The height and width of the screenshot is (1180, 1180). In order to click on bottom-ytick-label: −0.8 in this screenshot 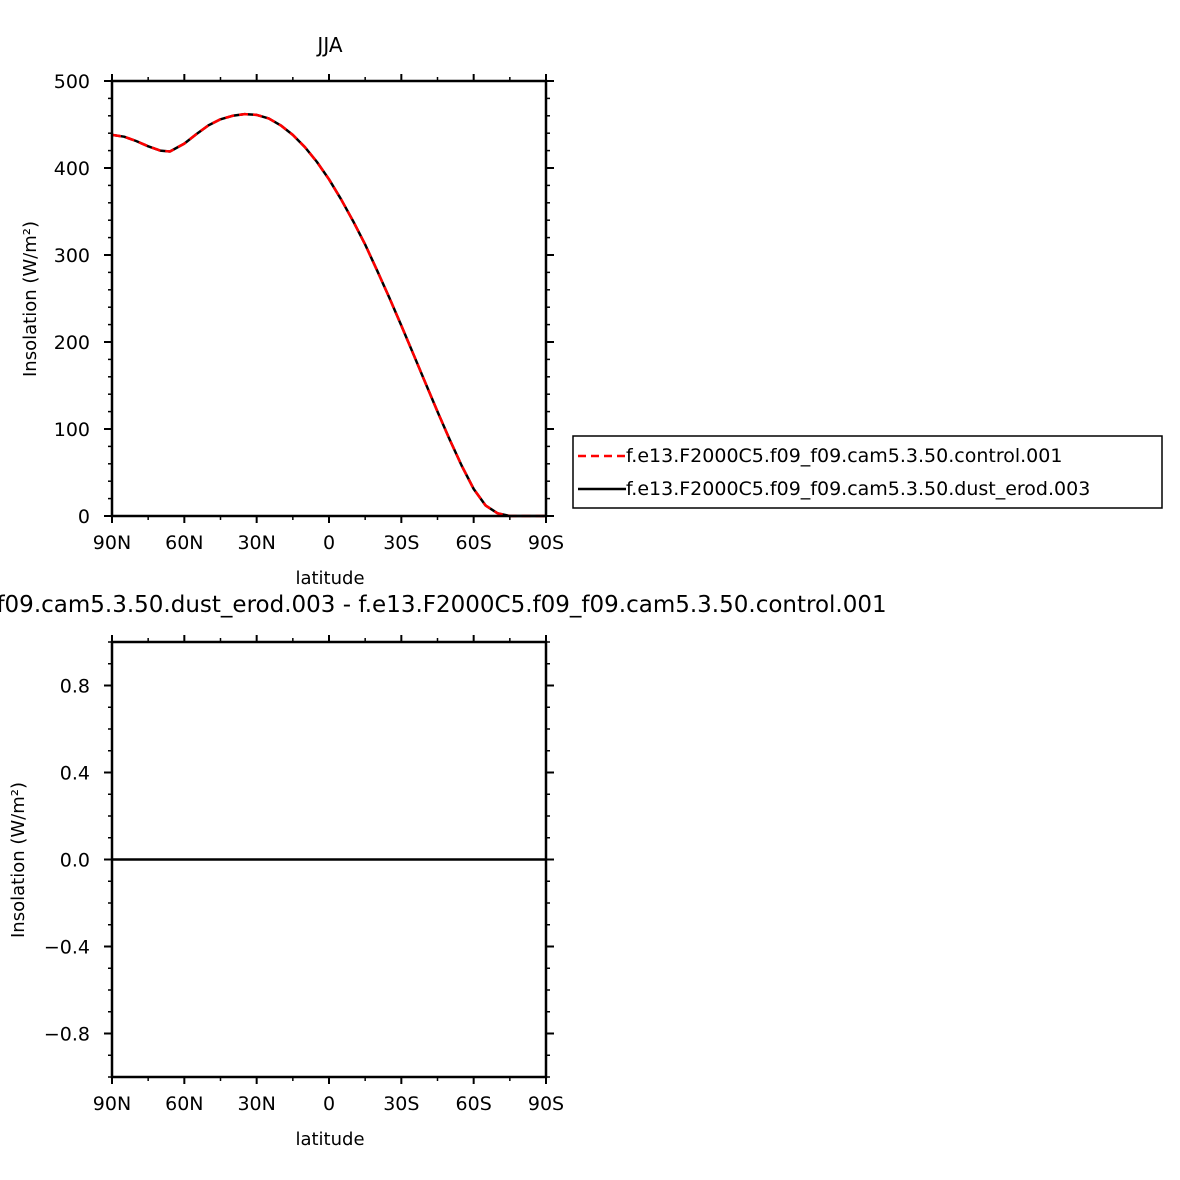, I will do `click(67, 1035)`.